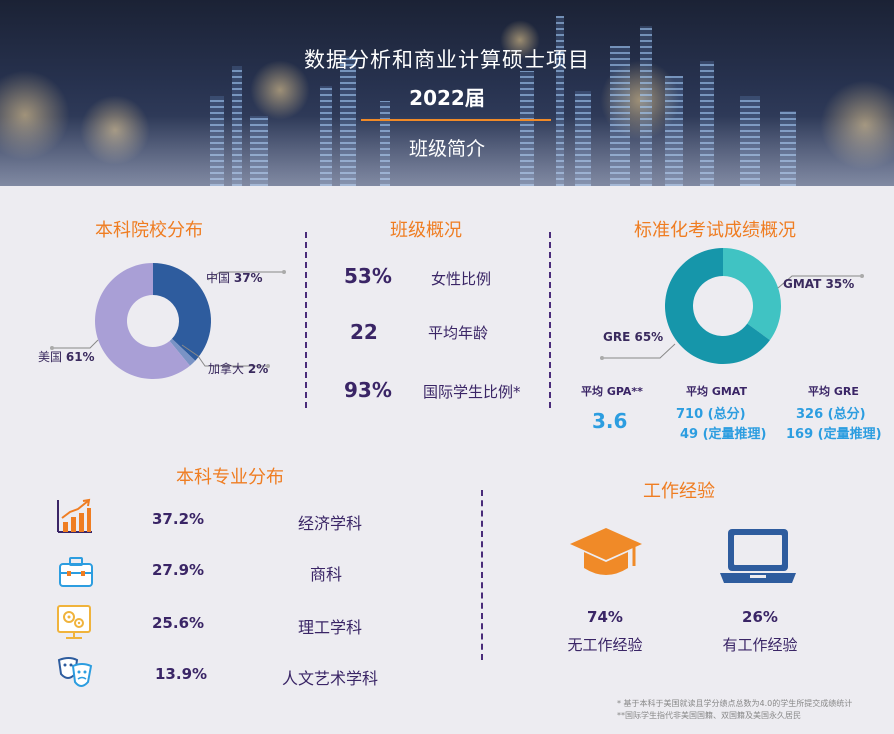 This screenshot has width=894, height=734. Describe the element at coordinates (447, 60) in the screenshot. I see `page-title: 数据分析和商业计算硕士项目` at that location.